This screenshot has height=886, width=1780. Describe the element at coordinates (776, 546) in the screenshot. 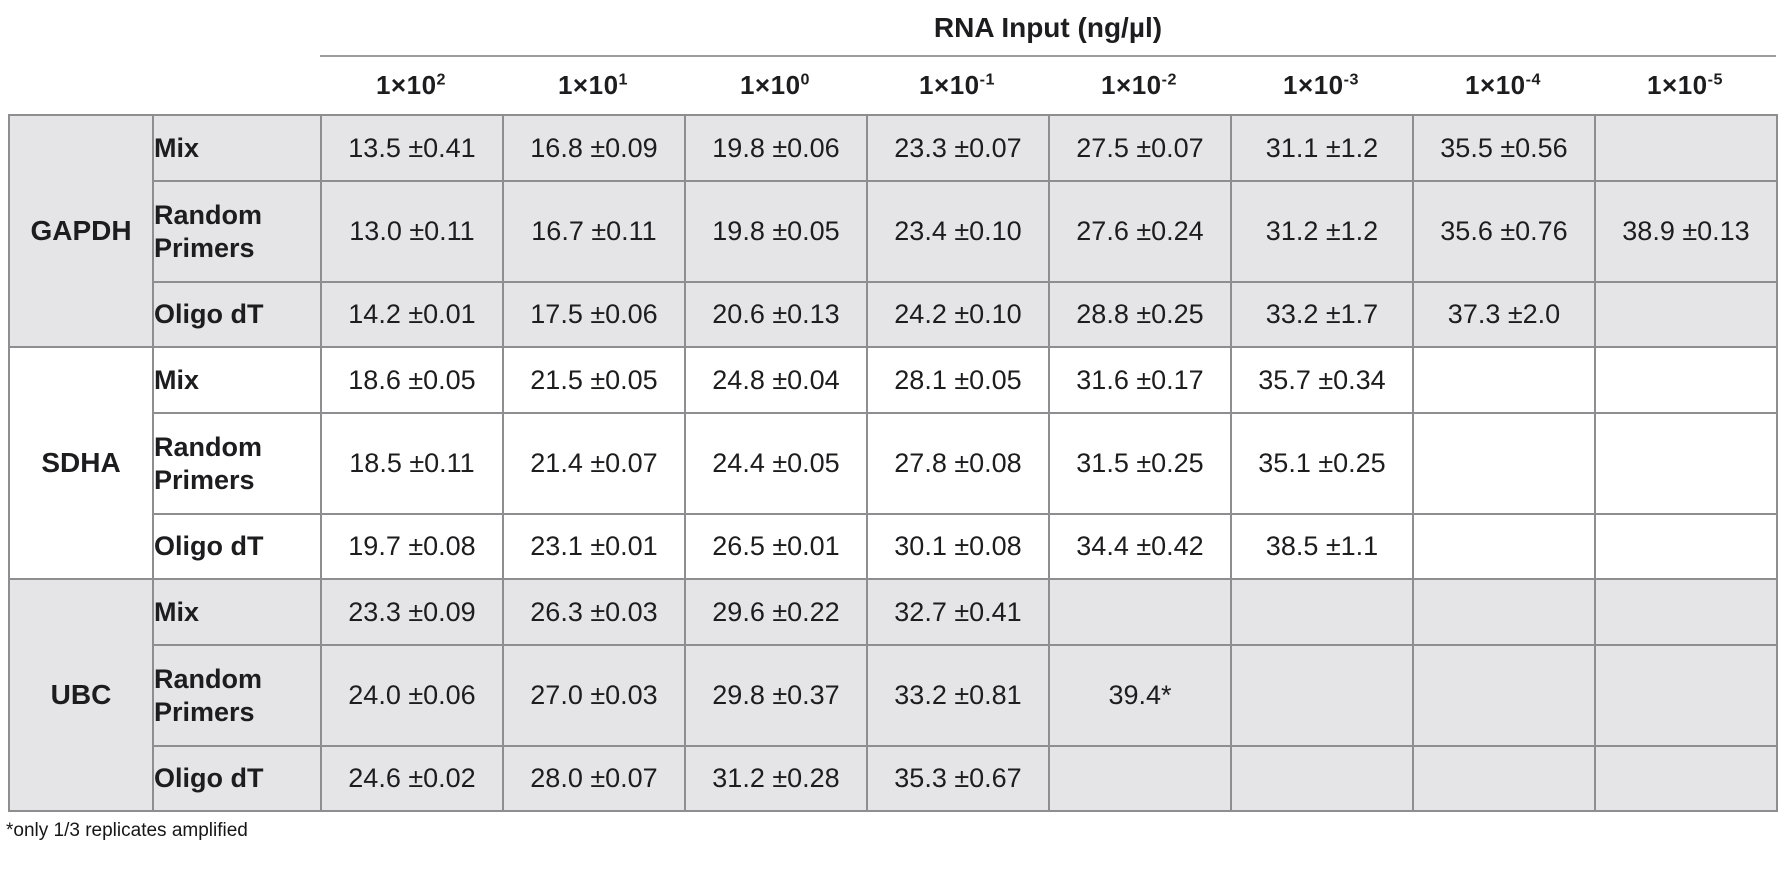

I see `value-cell: 26.5 ±0.01` at that location.